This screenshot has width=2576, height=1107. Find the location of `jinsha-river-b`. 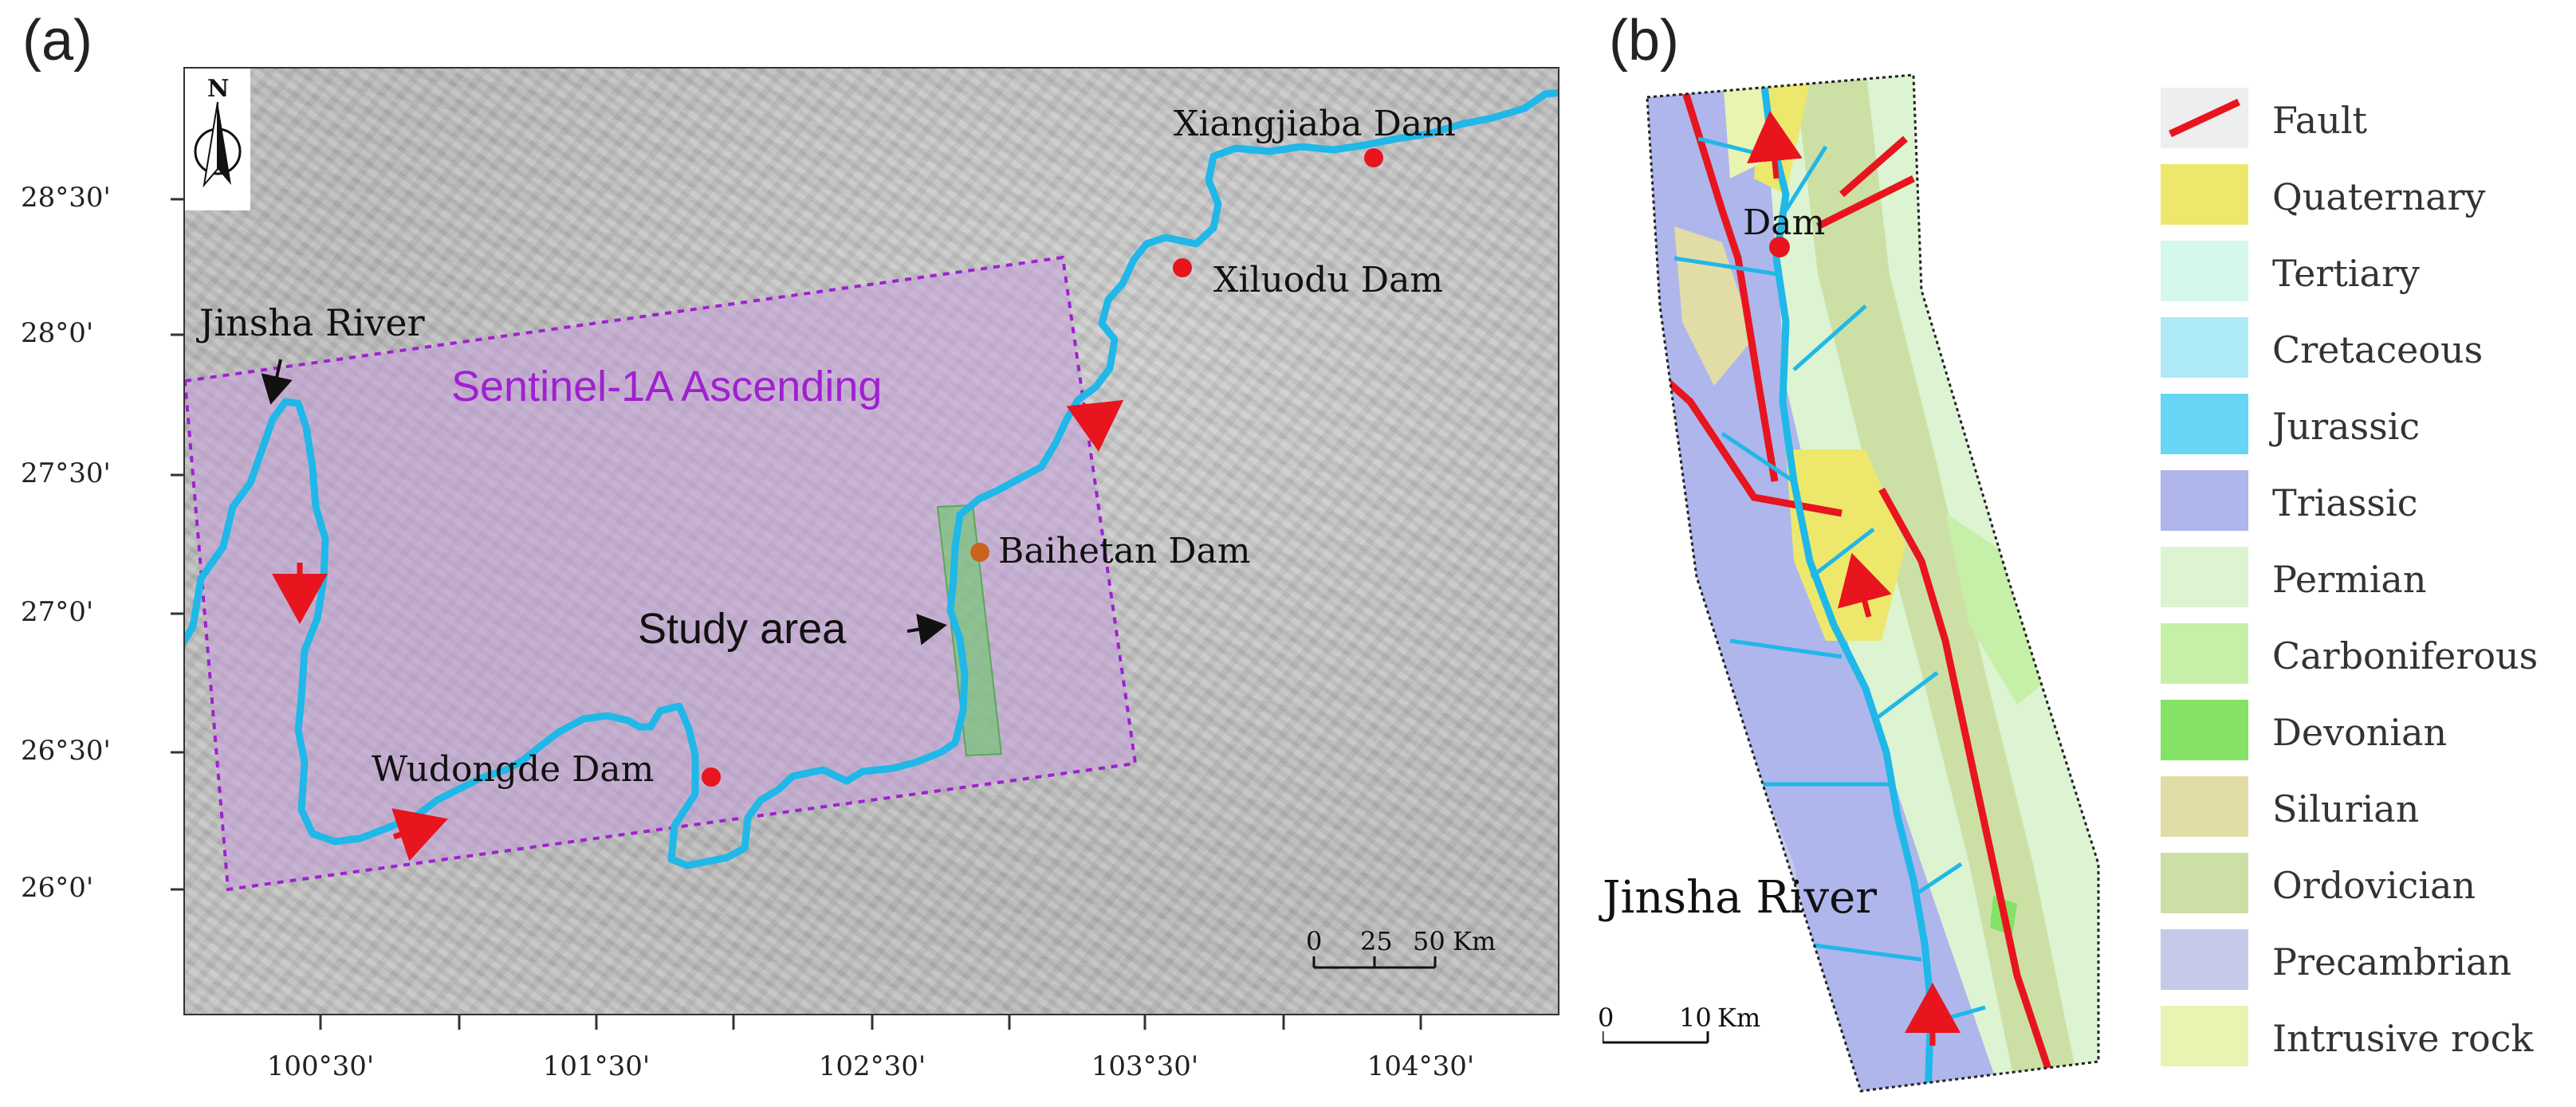

jinsha-river-b is located at coordinates (1847, 583).